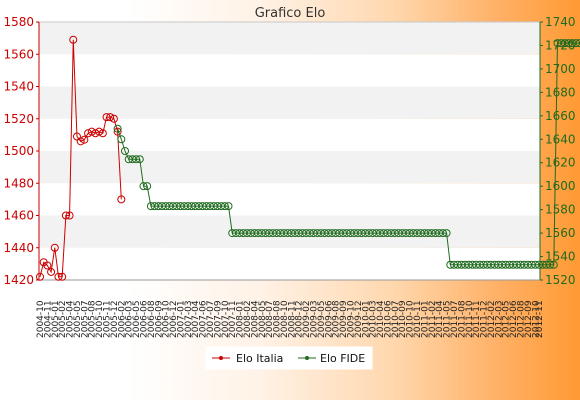 The width and height of the screenshot is (580, 400). I want to click on x-tick-label: 2009-08, so click(337, 319).